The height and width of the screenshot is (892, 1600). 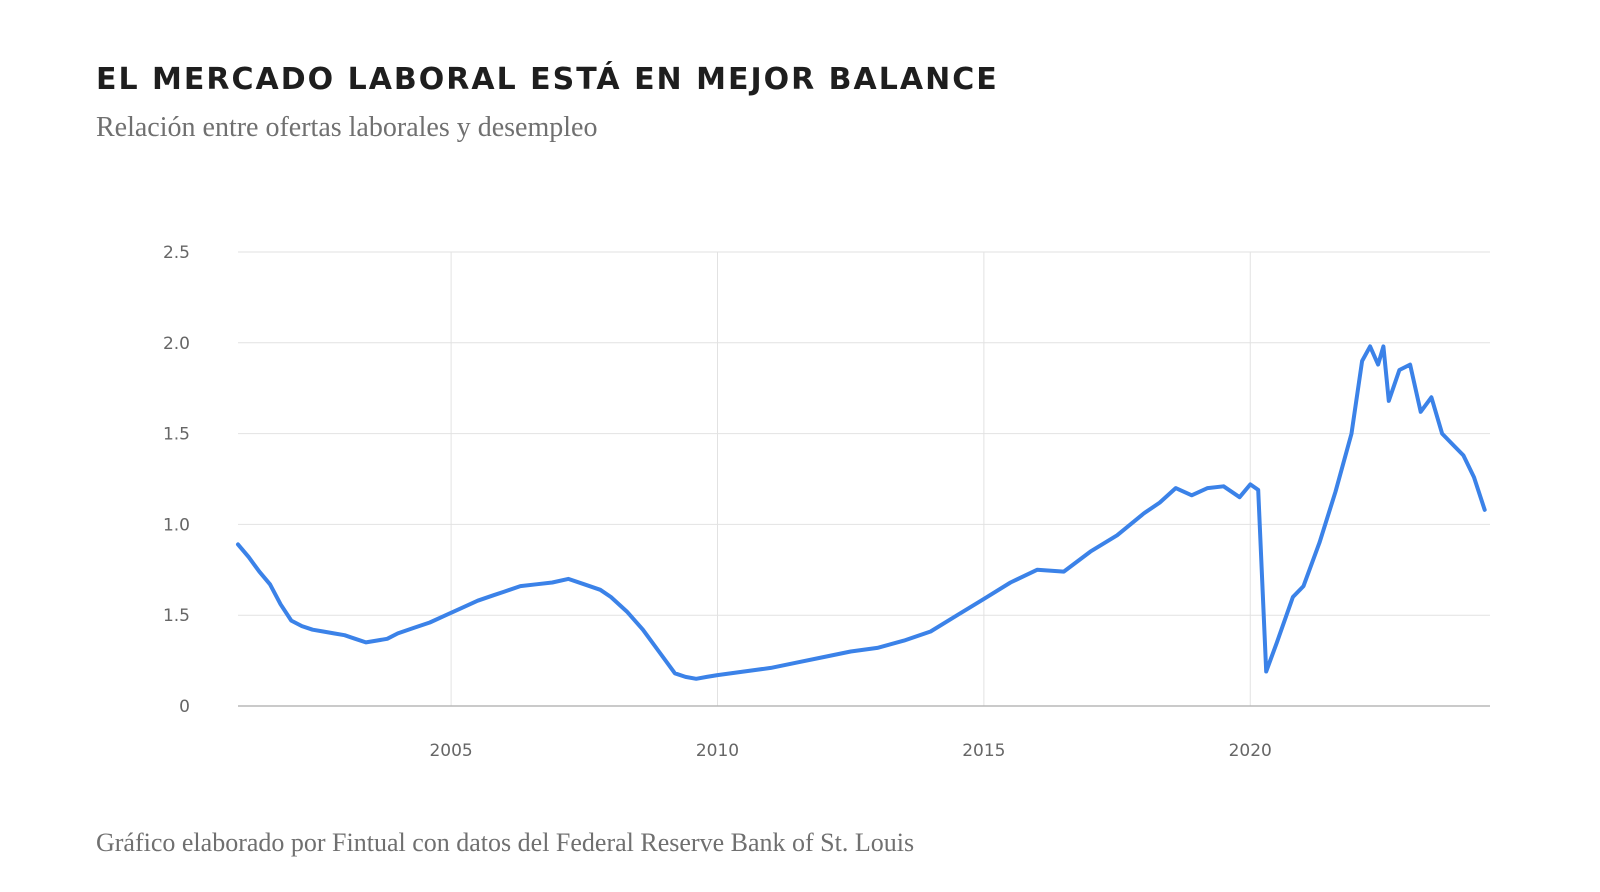 I want to click on y-tick-label: 0, so click(x=184, y=707).